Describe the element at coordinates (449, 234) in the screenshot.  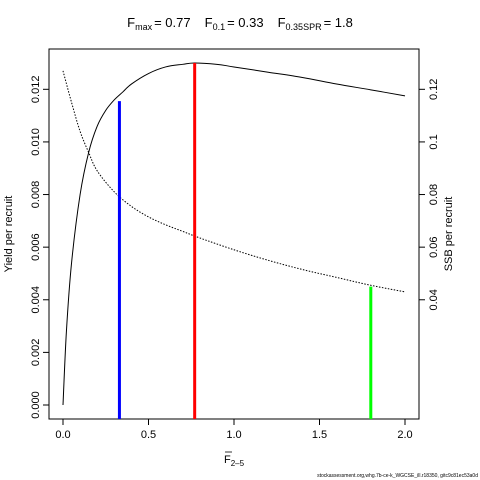
I see `y-right-axis-title: SSB per recruit` at that location.